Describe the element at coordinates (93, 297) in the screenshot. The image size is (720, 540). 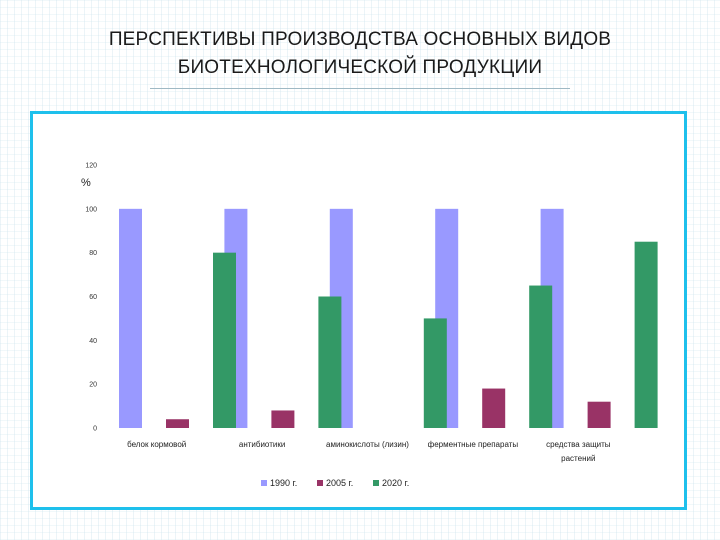
I see `y-tick-label: 60` at that location.